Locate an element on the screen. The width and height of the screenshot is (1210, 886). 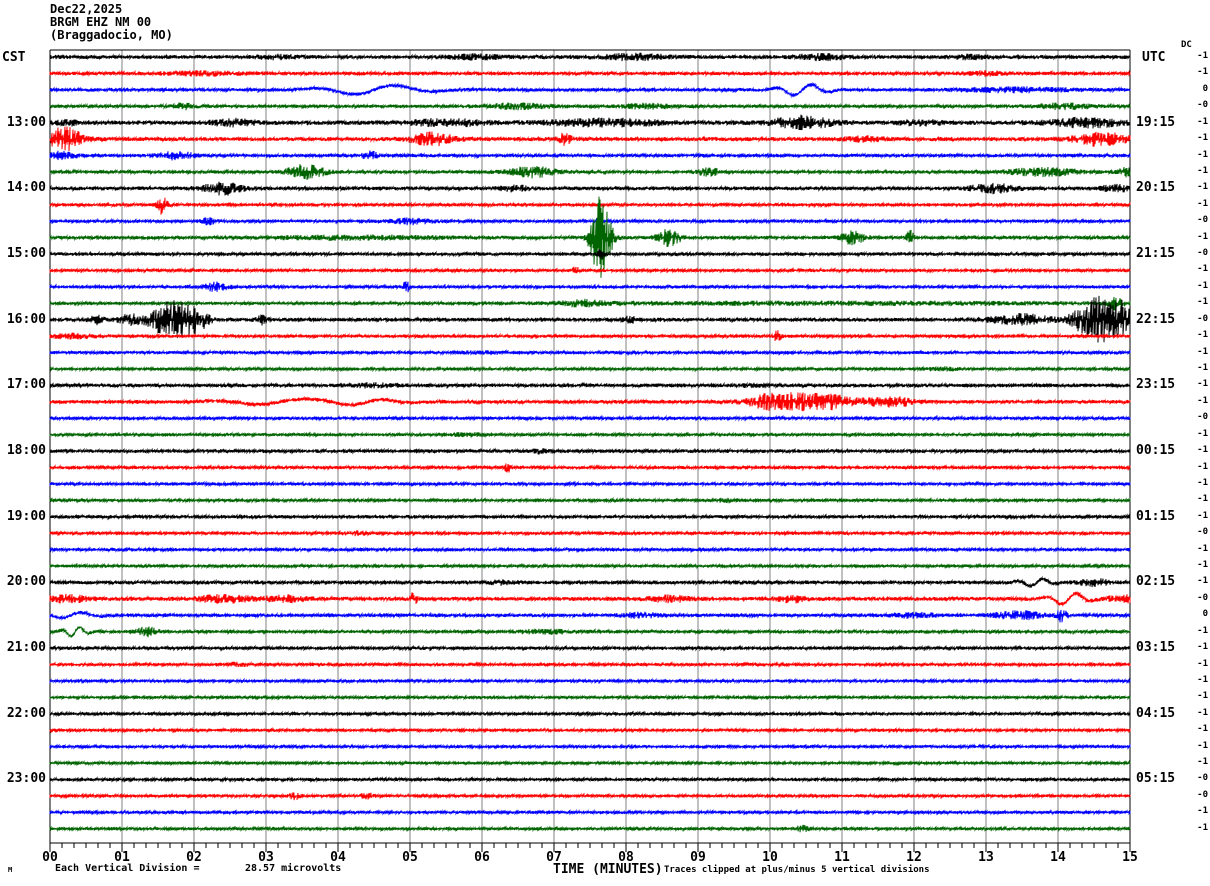
trace-row-2015 is located at coordinates (590, 598).